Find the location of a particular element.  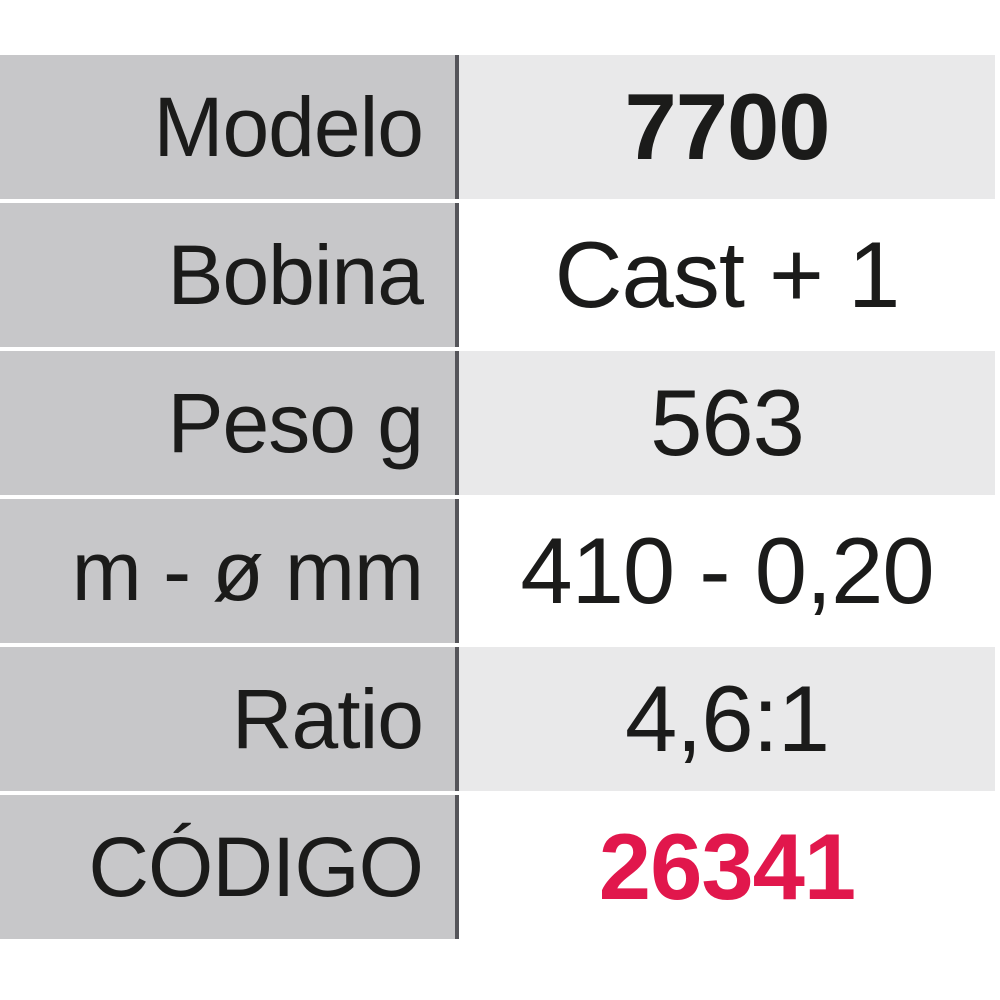

row-label: Bobina is located at coordinates (227, 275).